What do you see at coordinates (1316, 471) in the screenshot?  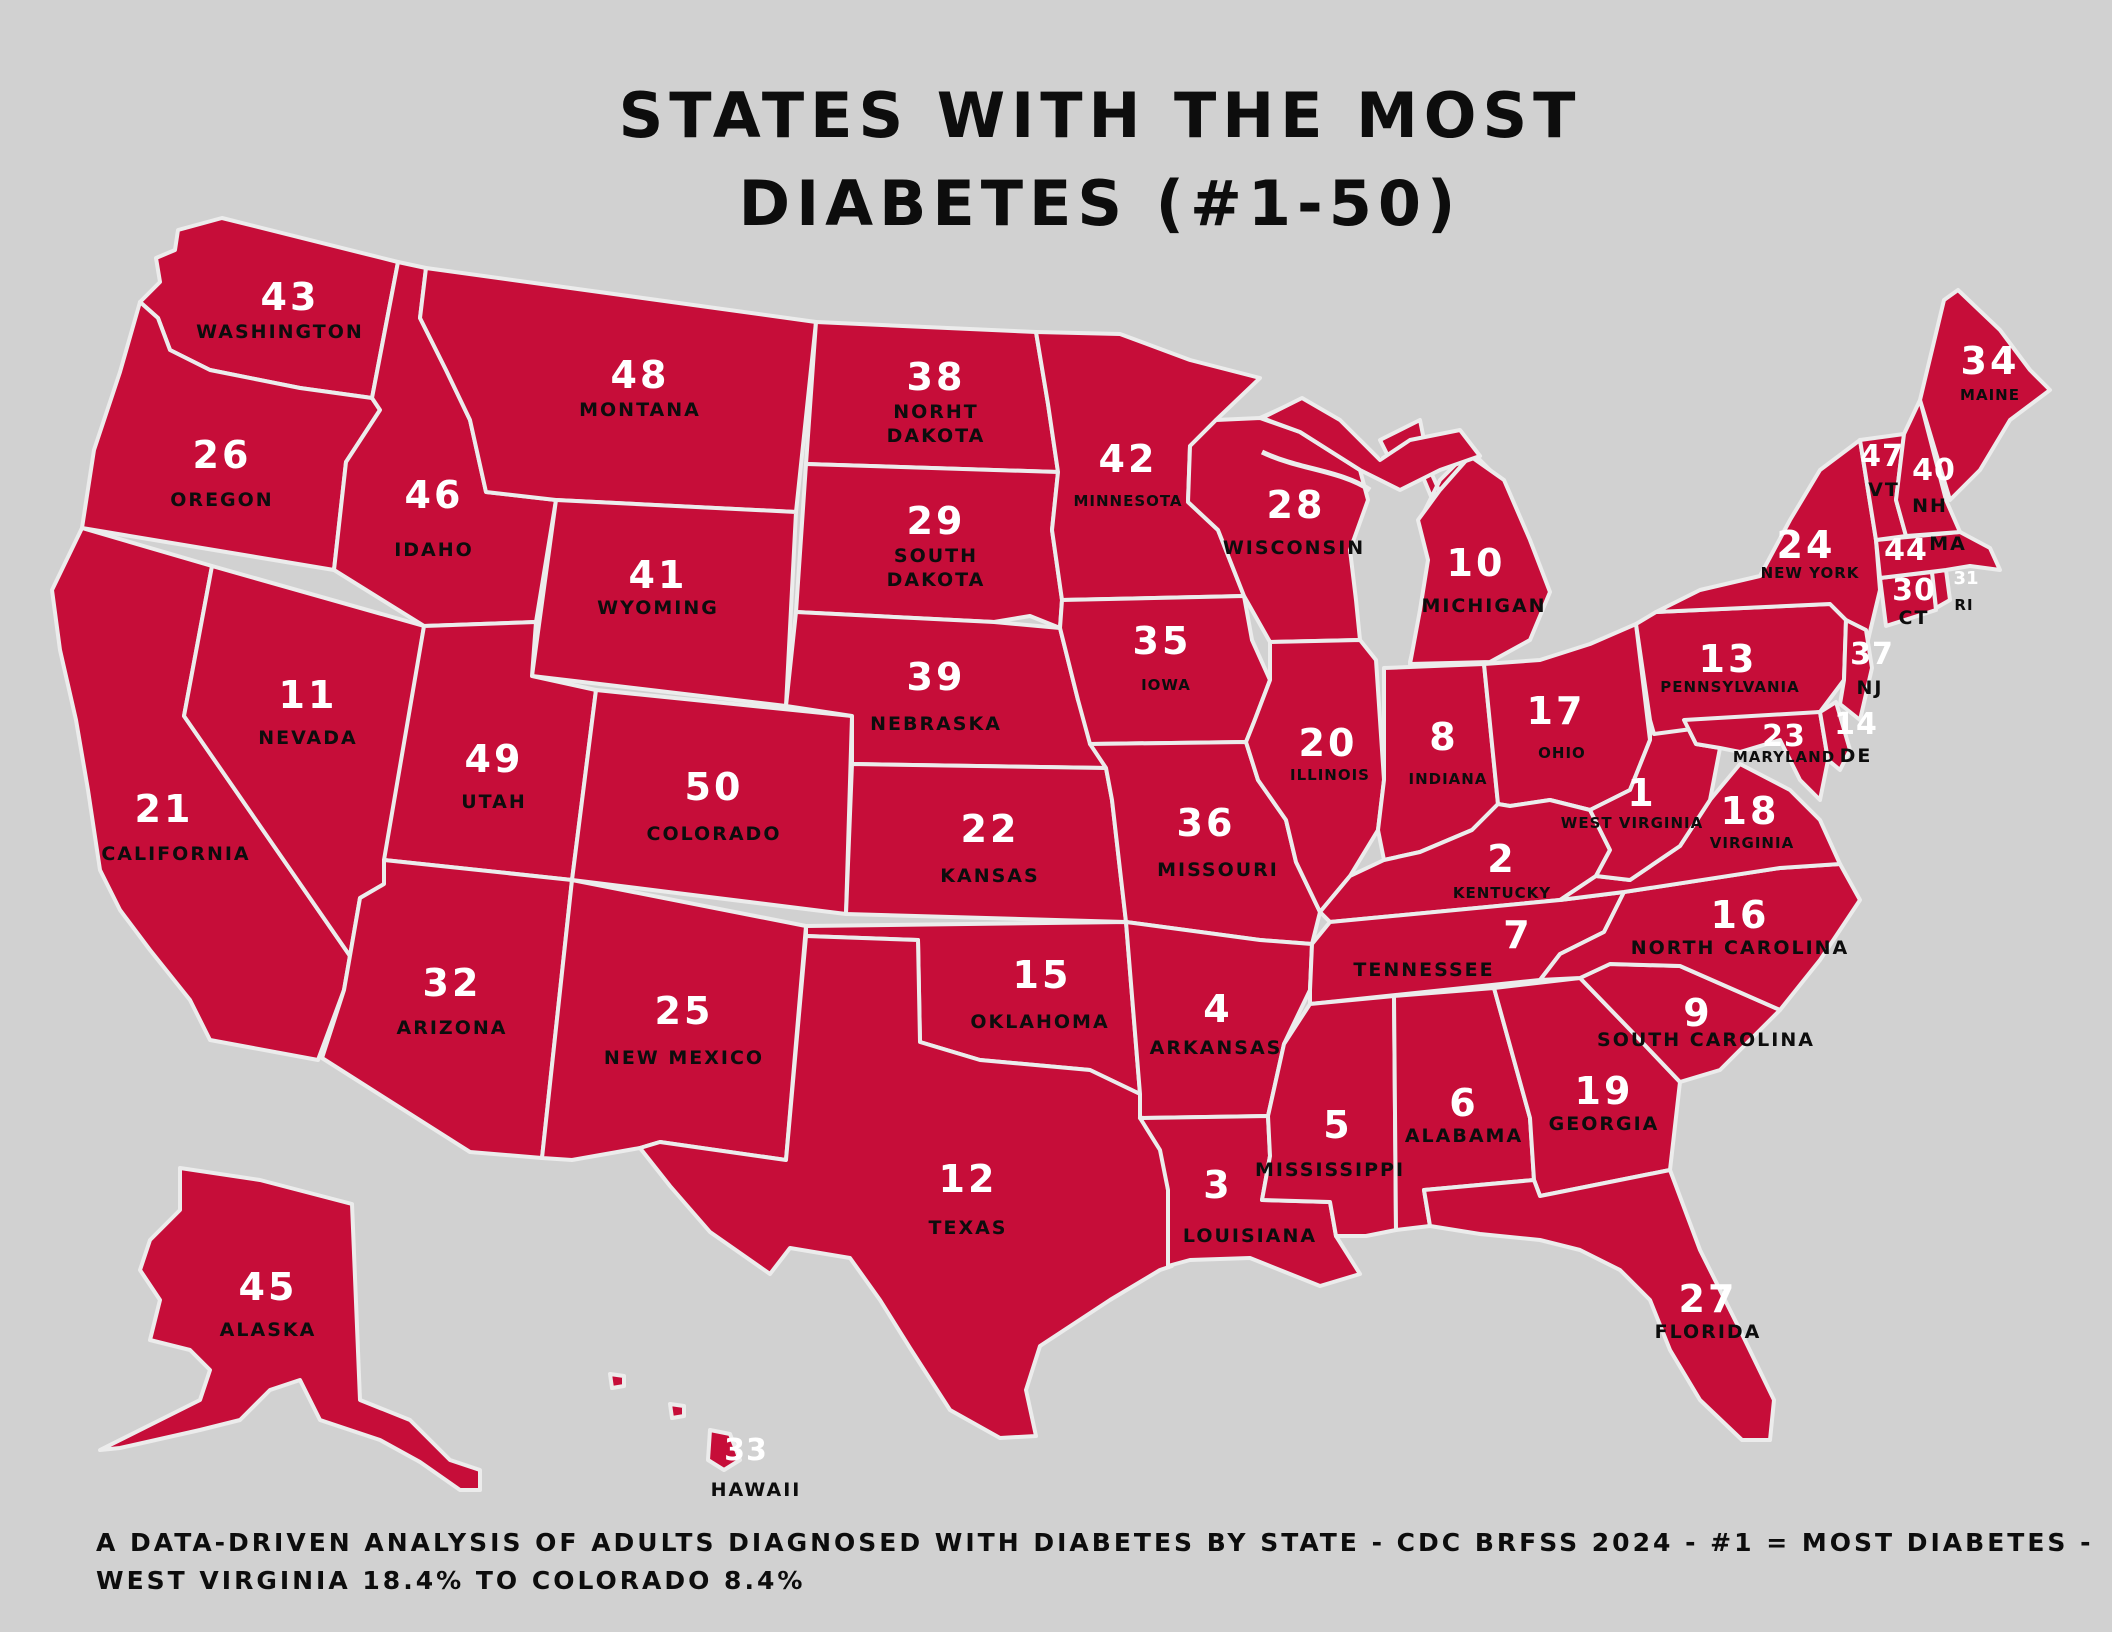 I see `lake-michigan-shore` at bounding box center [1316, 471].